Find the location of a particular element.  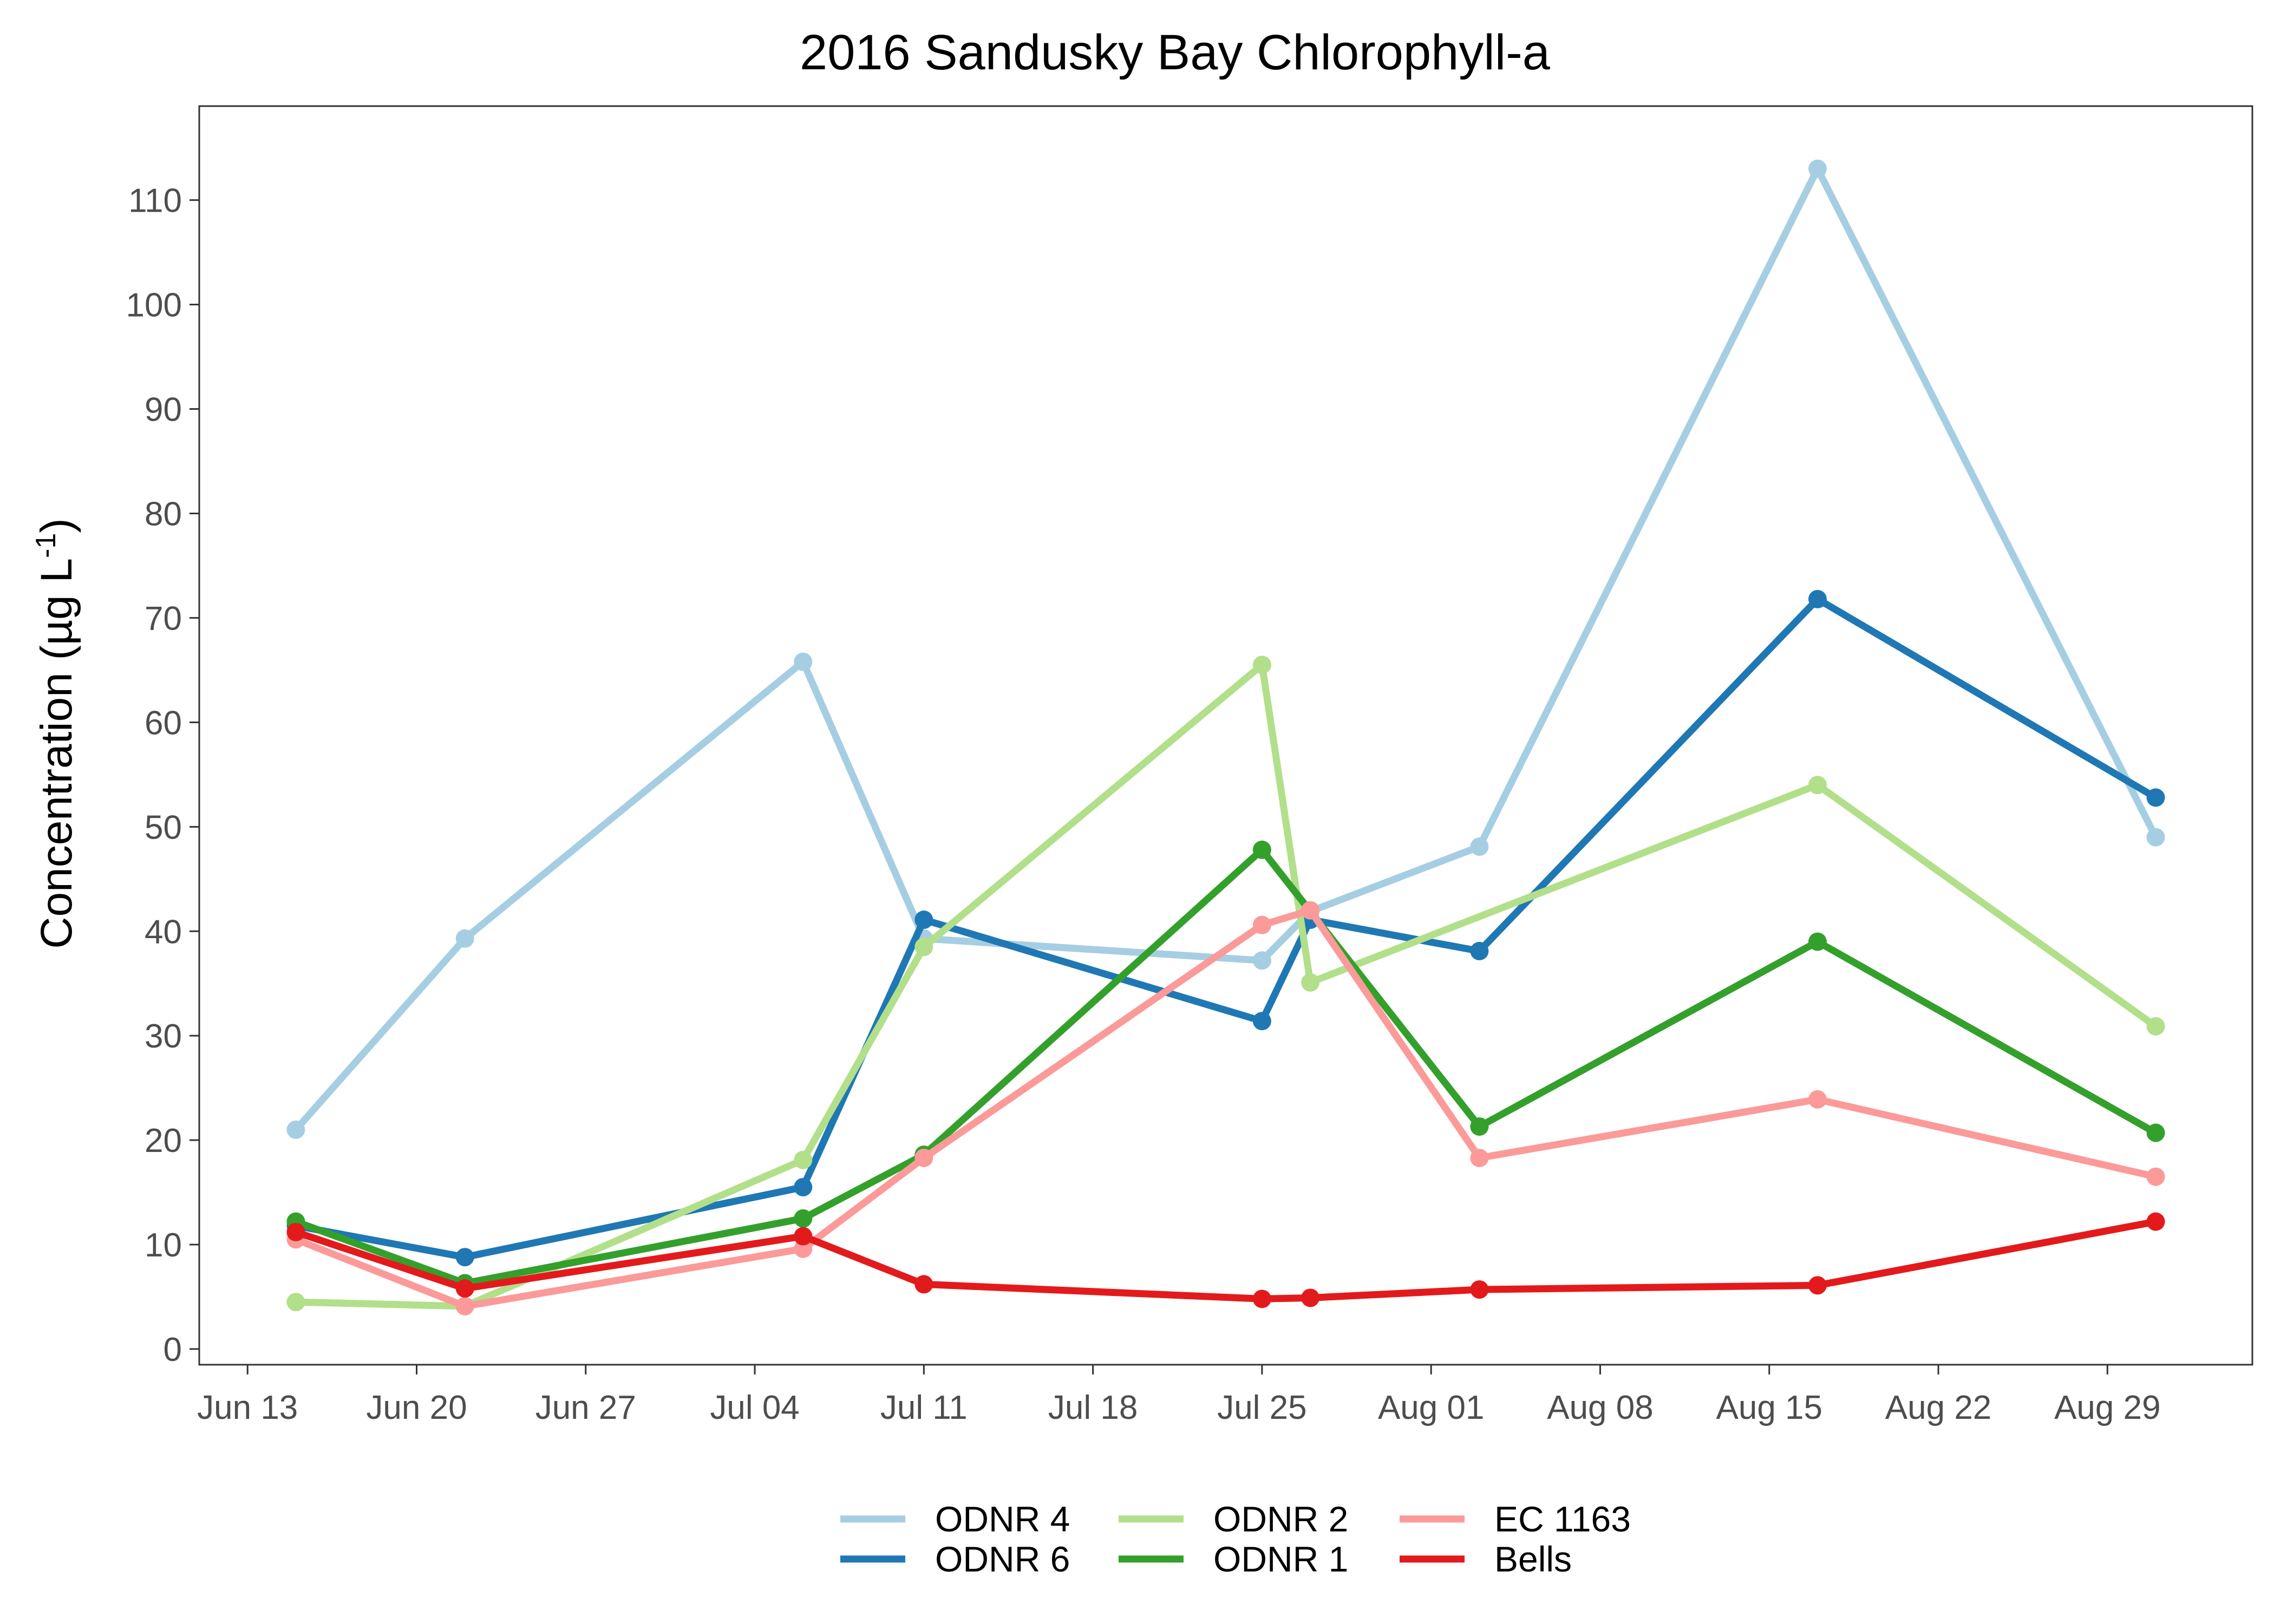

legend-item: ODNR 6 is located at coordinates (955, 1559).